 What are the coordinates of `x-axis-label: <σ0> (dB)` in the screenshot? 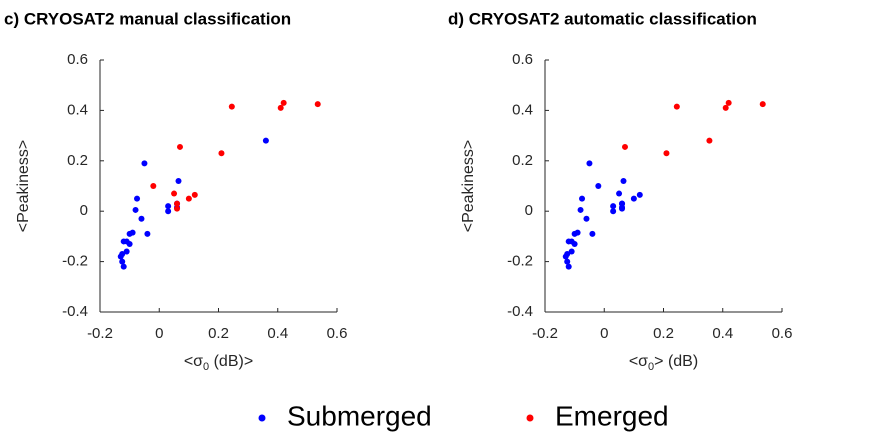 It's located at (663, 363).